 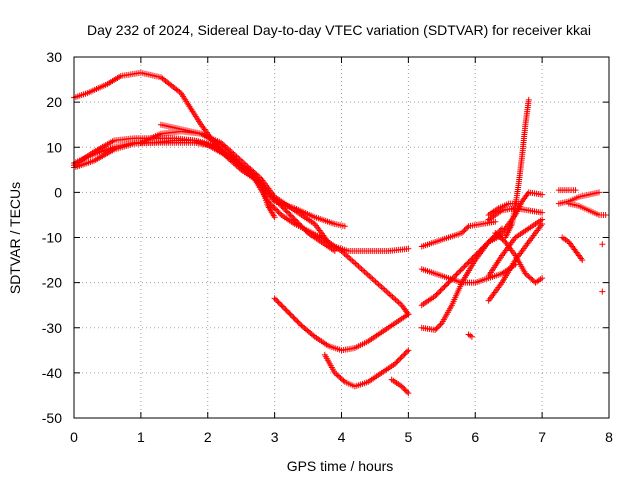 I want to click on y-tick-label: 0, so click(x=58, y=192).